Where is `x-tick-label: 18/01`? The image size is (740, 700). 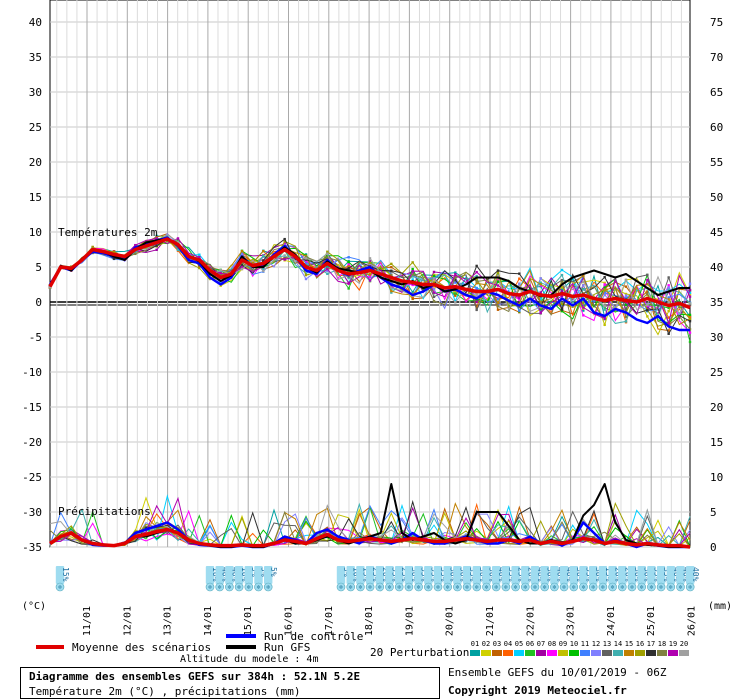 x-tick-label: 18/01 is located at coordinates (369, 621).